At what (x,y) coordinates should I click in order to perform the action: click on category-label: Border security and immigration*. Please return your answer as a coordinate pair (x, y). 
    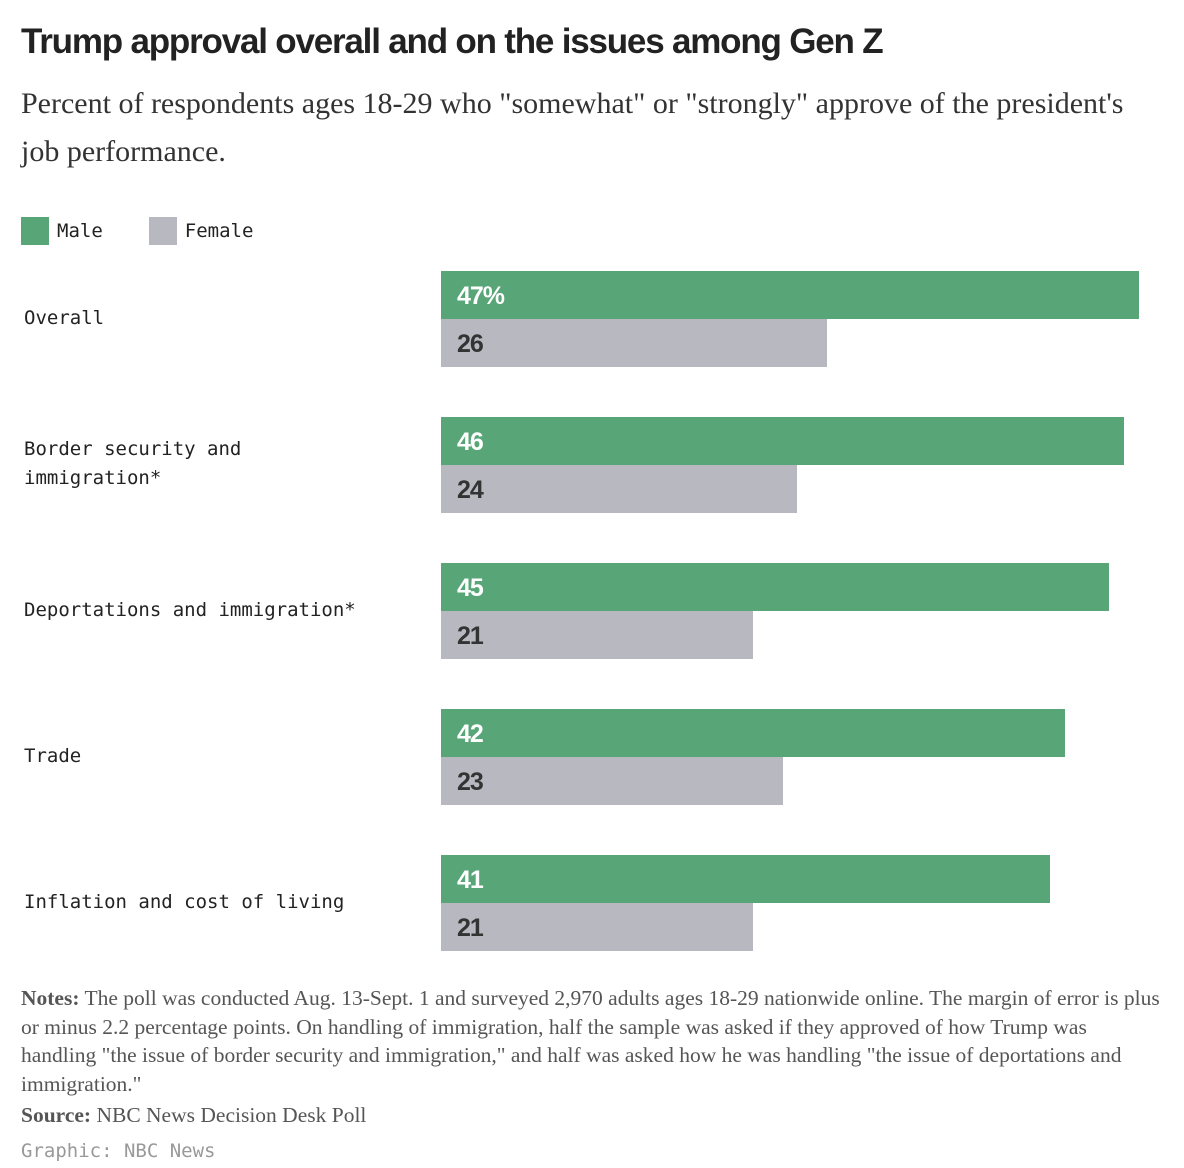
    Looking at the image, I should click on (133, 463).